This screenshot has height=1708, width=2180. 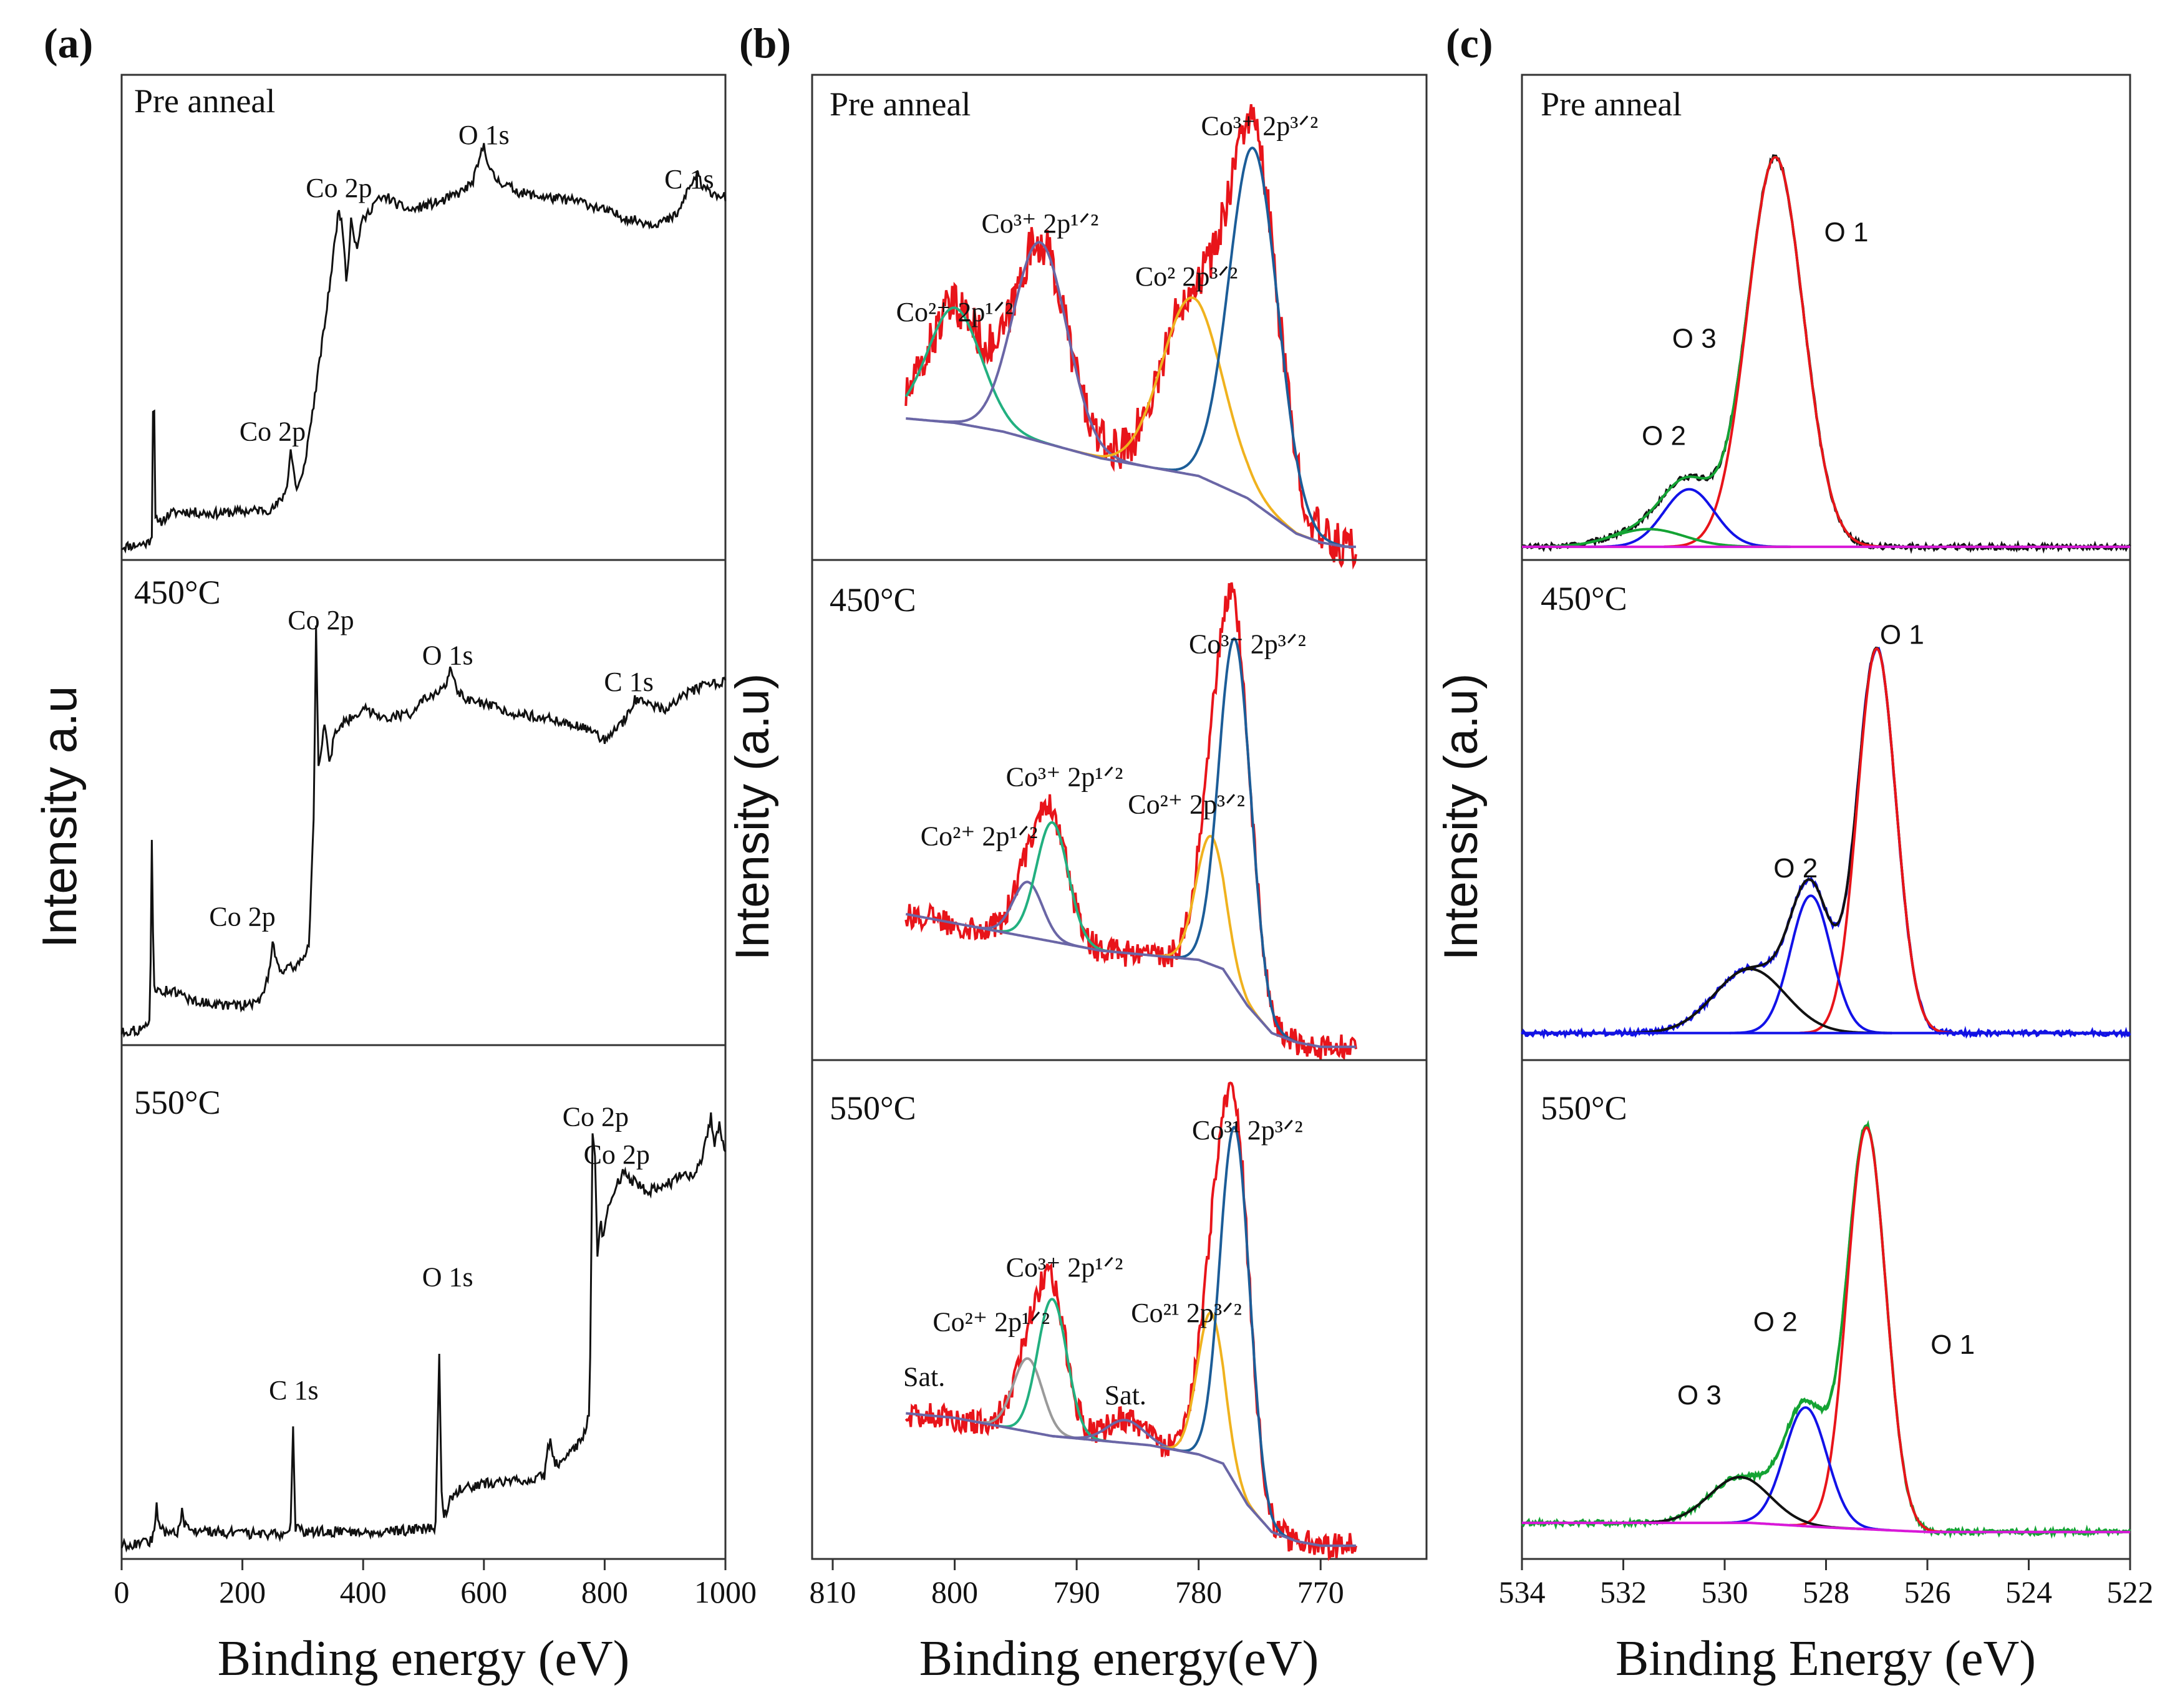 I want to click on panel-b-label: (b), so click(x=765, y=43).